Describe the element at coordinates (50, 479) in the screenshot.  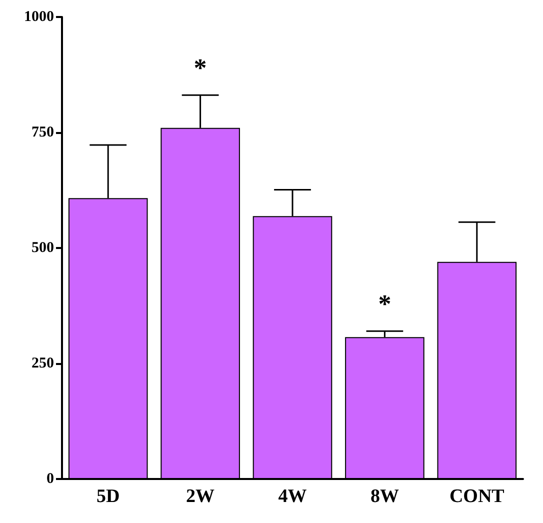
I see `y-tick-label: 0` at that location.